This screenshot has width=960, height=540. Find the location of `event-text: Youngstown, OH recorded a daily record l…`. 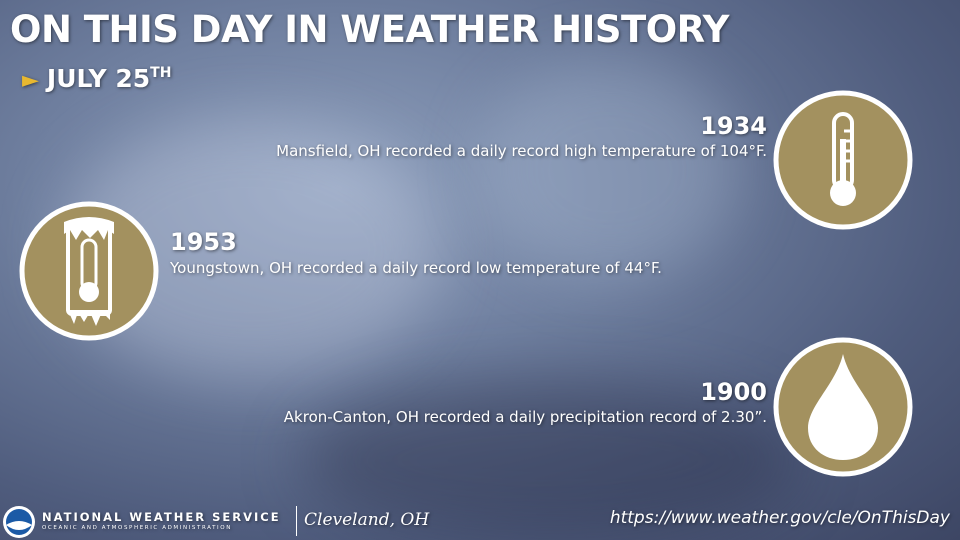

event-text: Youngstown, OH recorded a daily record l… is located at coordinates (416, 268).